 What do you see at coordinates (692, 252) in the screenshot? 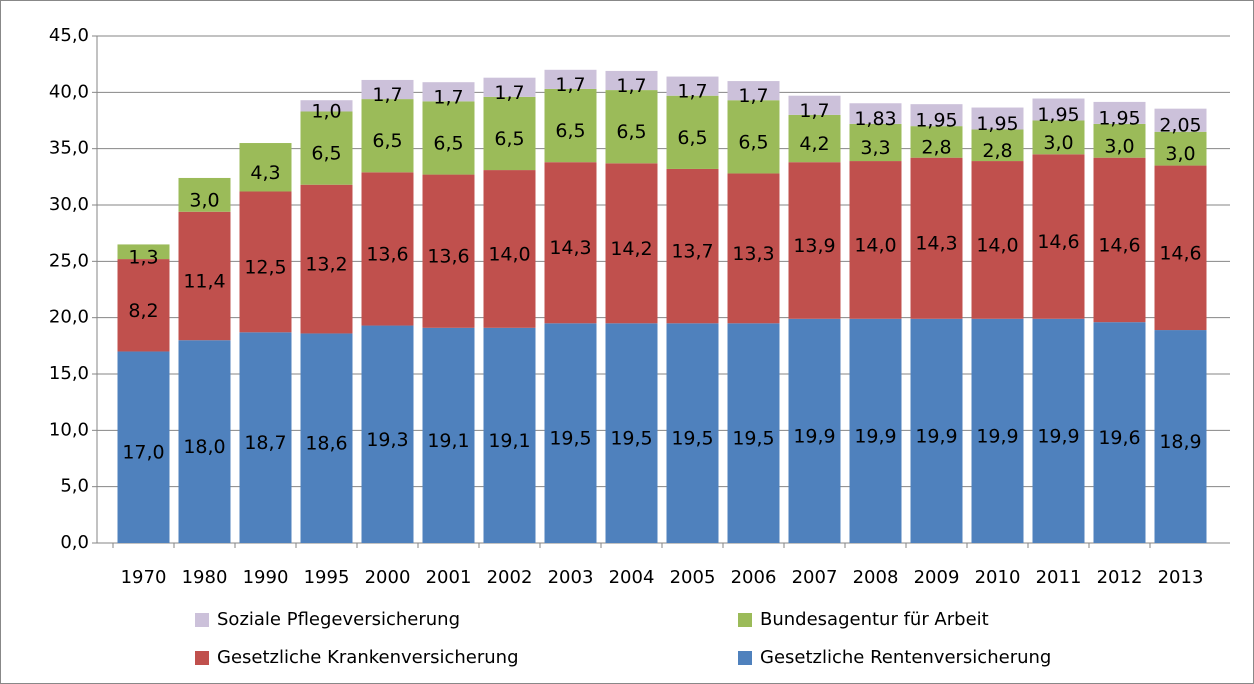
I see `data-label: 13,7` at bounding box center [692, 252].